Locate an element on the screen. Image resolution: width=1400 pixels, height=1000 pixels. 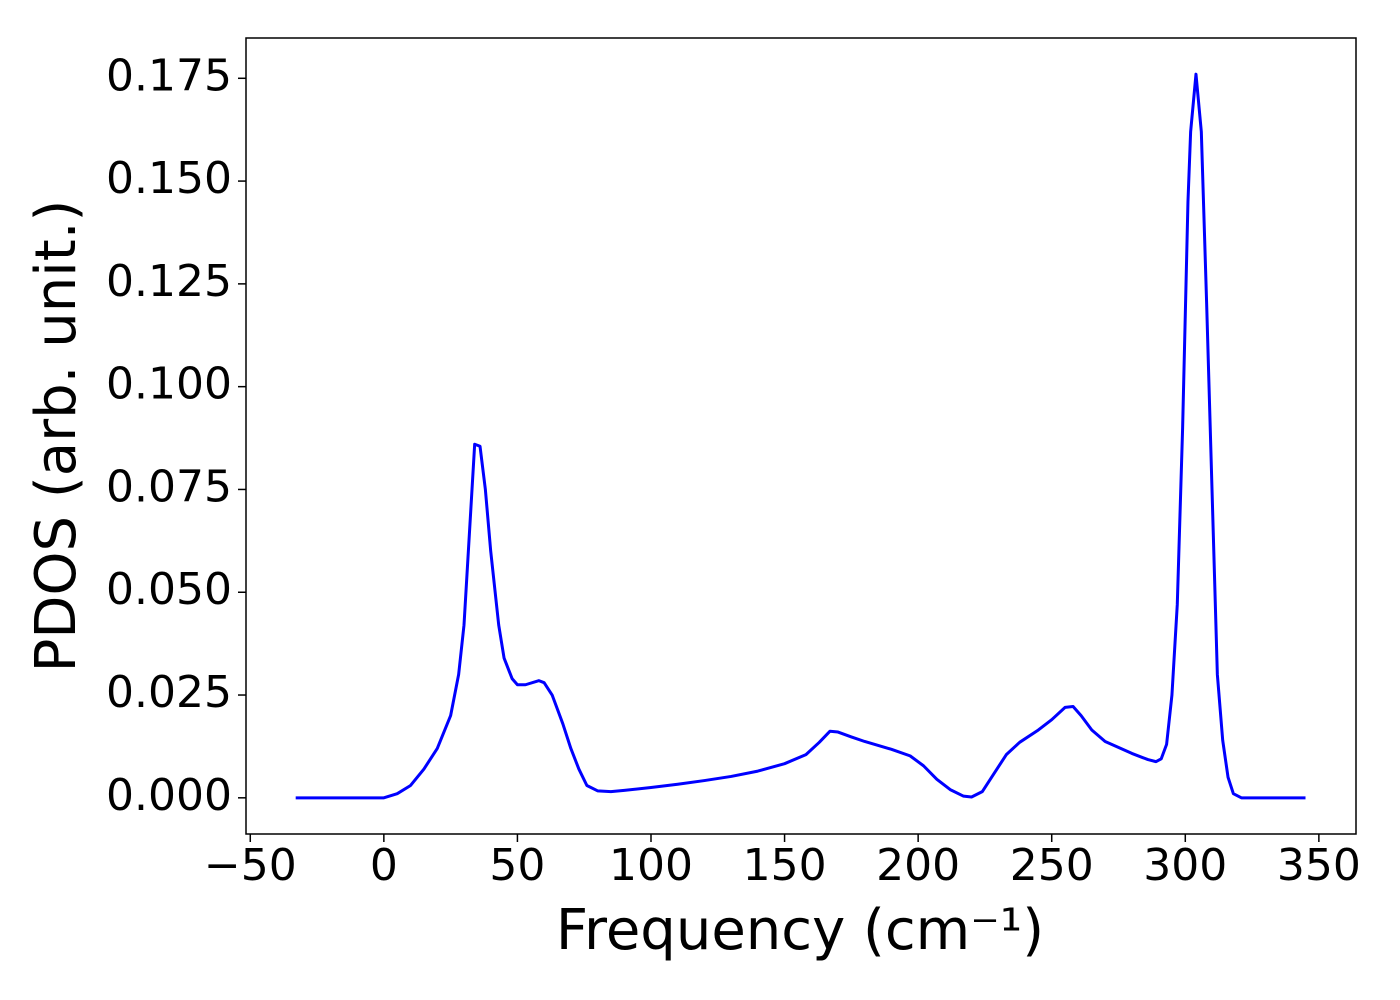
y-tick-label: 0.075 is located at coordinates (169, 486).